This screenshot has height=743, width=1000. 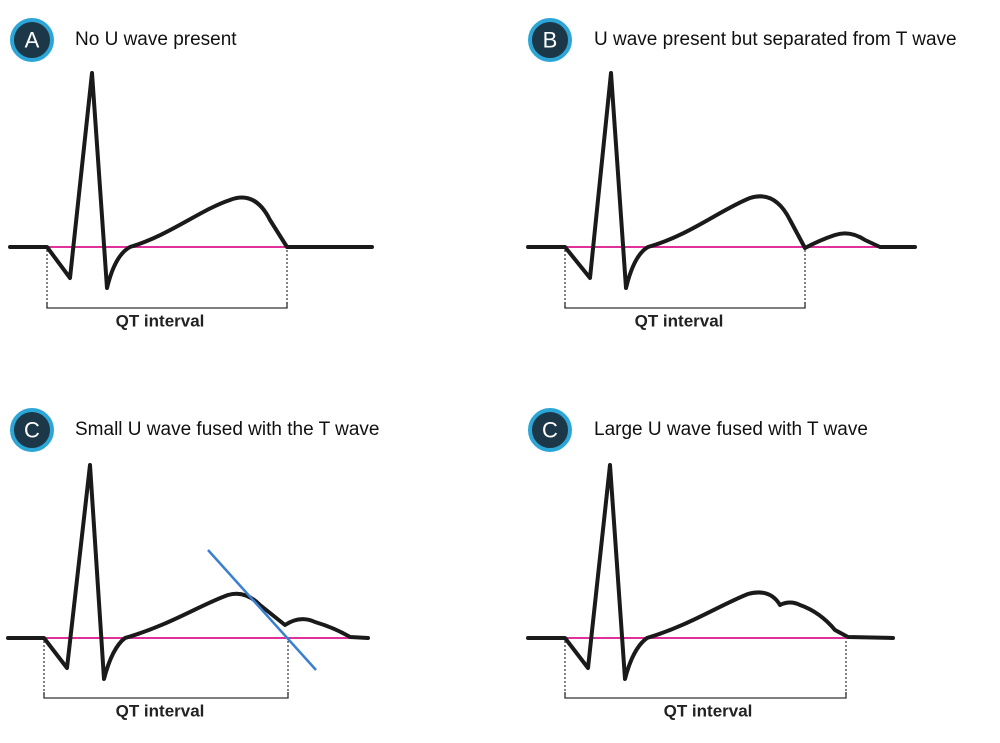 What do you see at coordinates (156, 39) in the screenshot?
I see `panel-title: No U wave present` at bounding box center [156, 39].